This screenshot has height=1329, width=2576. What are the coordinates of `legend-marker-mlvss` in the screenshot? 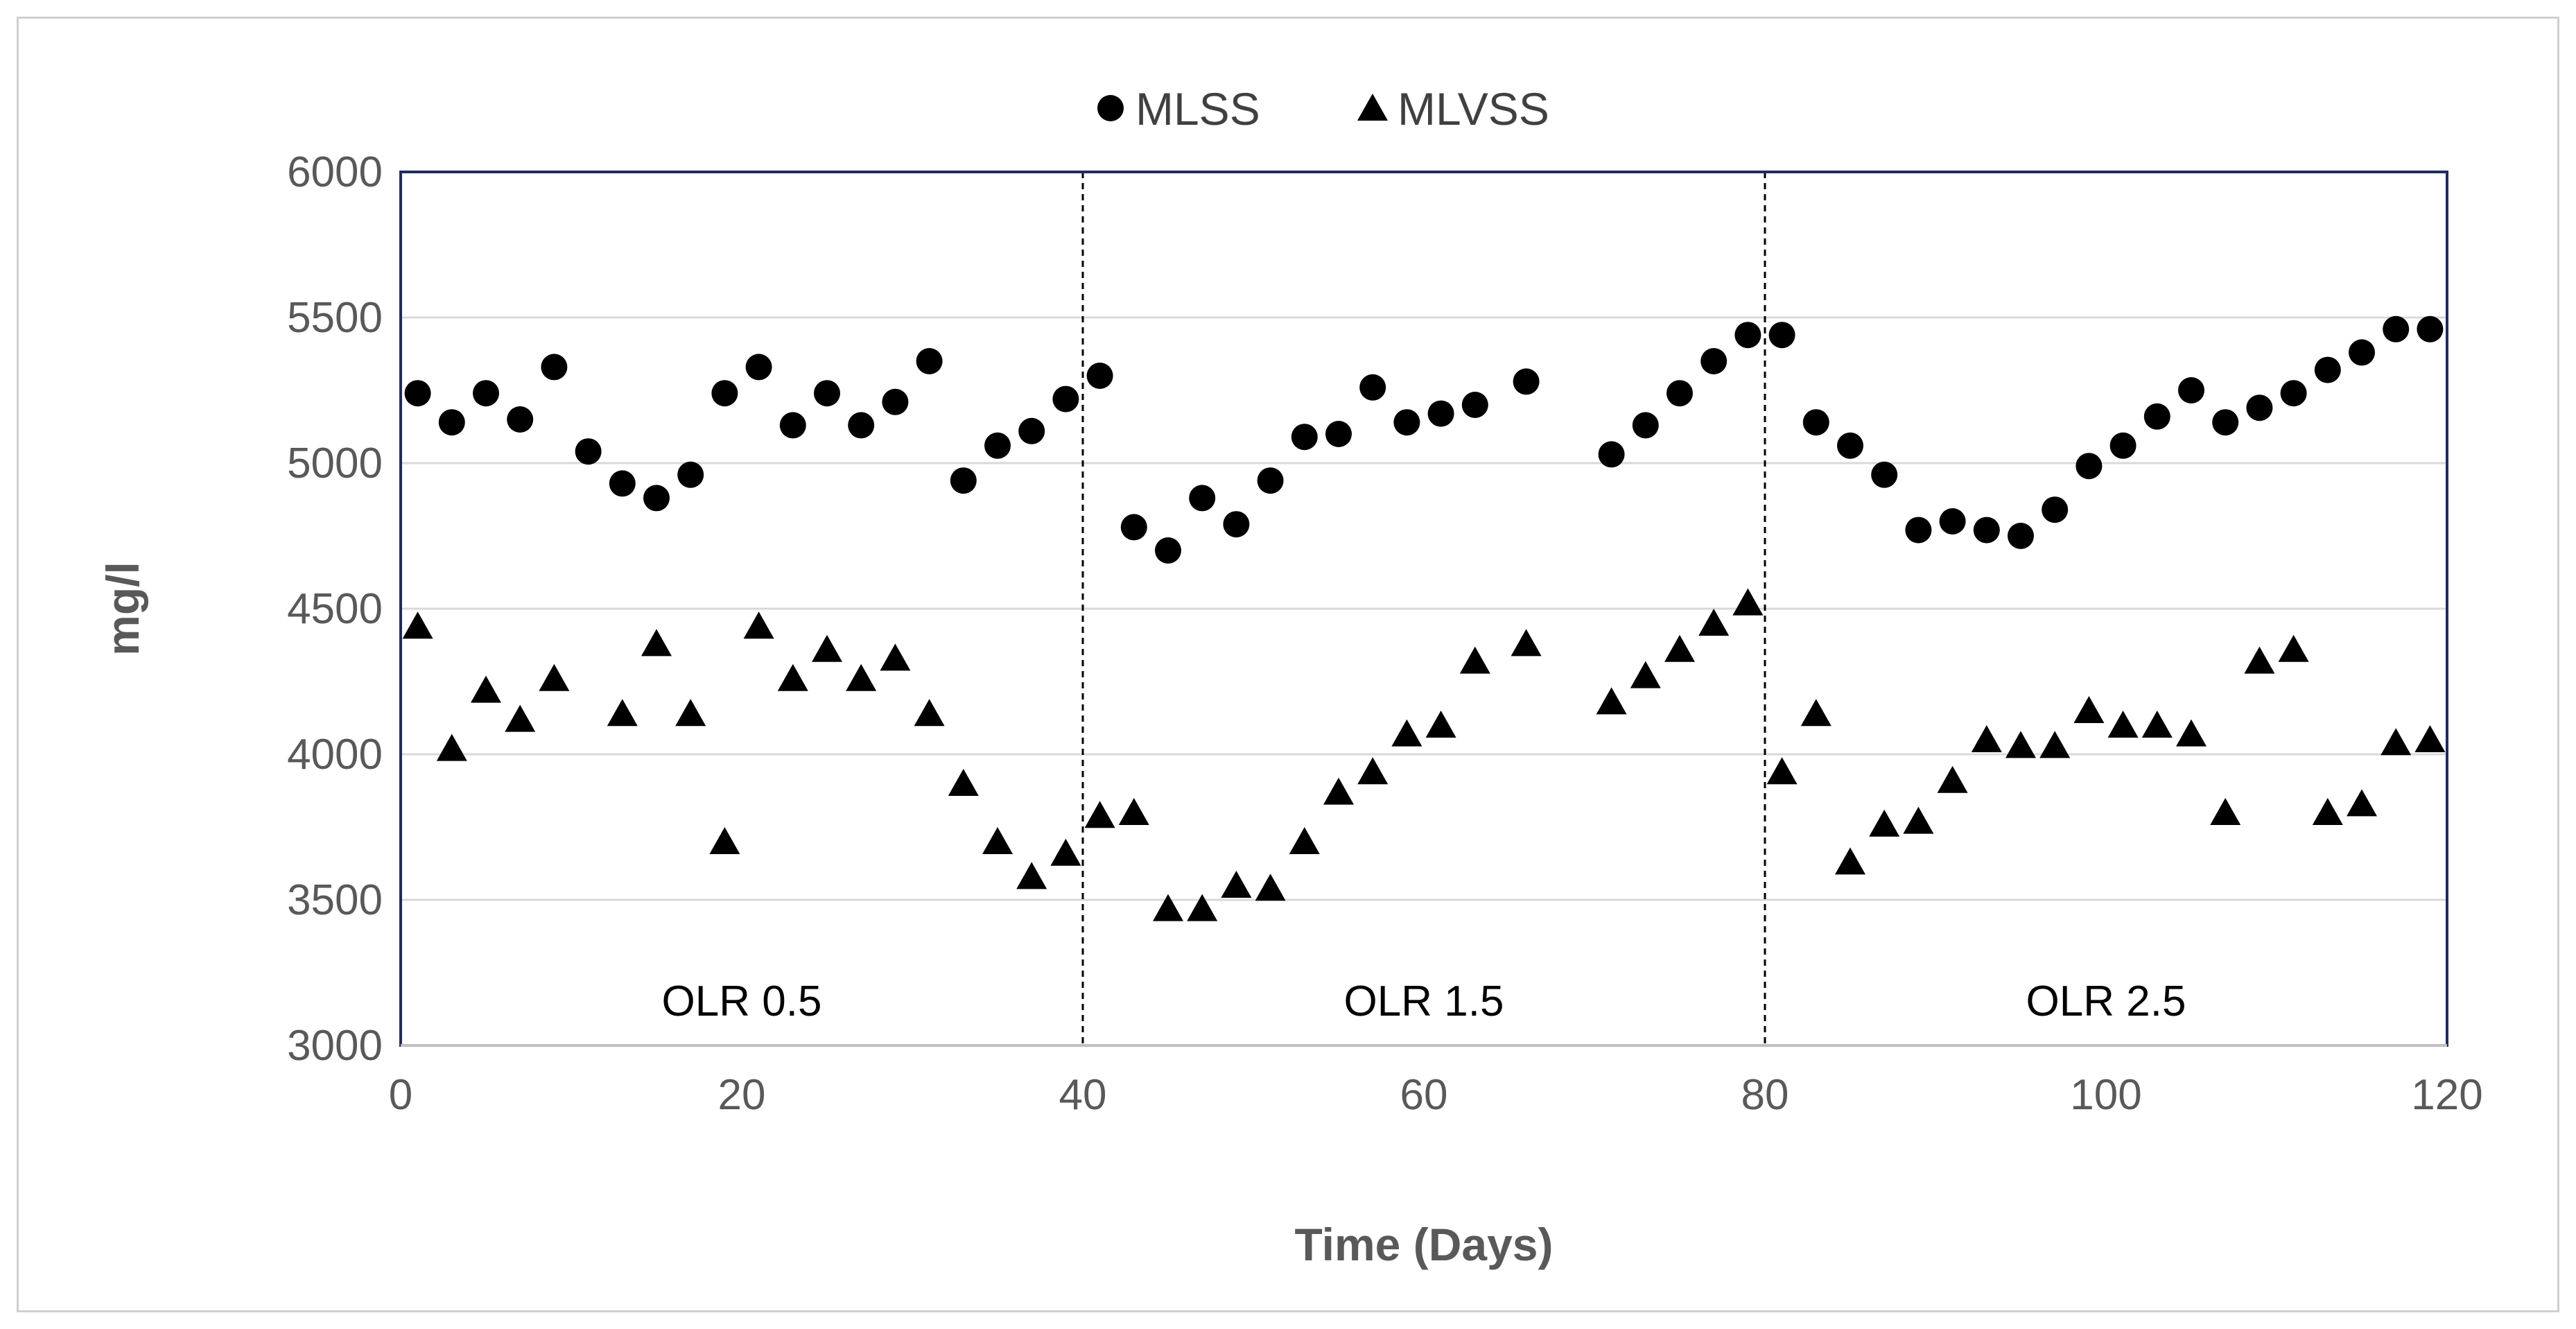 It's located at (1372, 108).